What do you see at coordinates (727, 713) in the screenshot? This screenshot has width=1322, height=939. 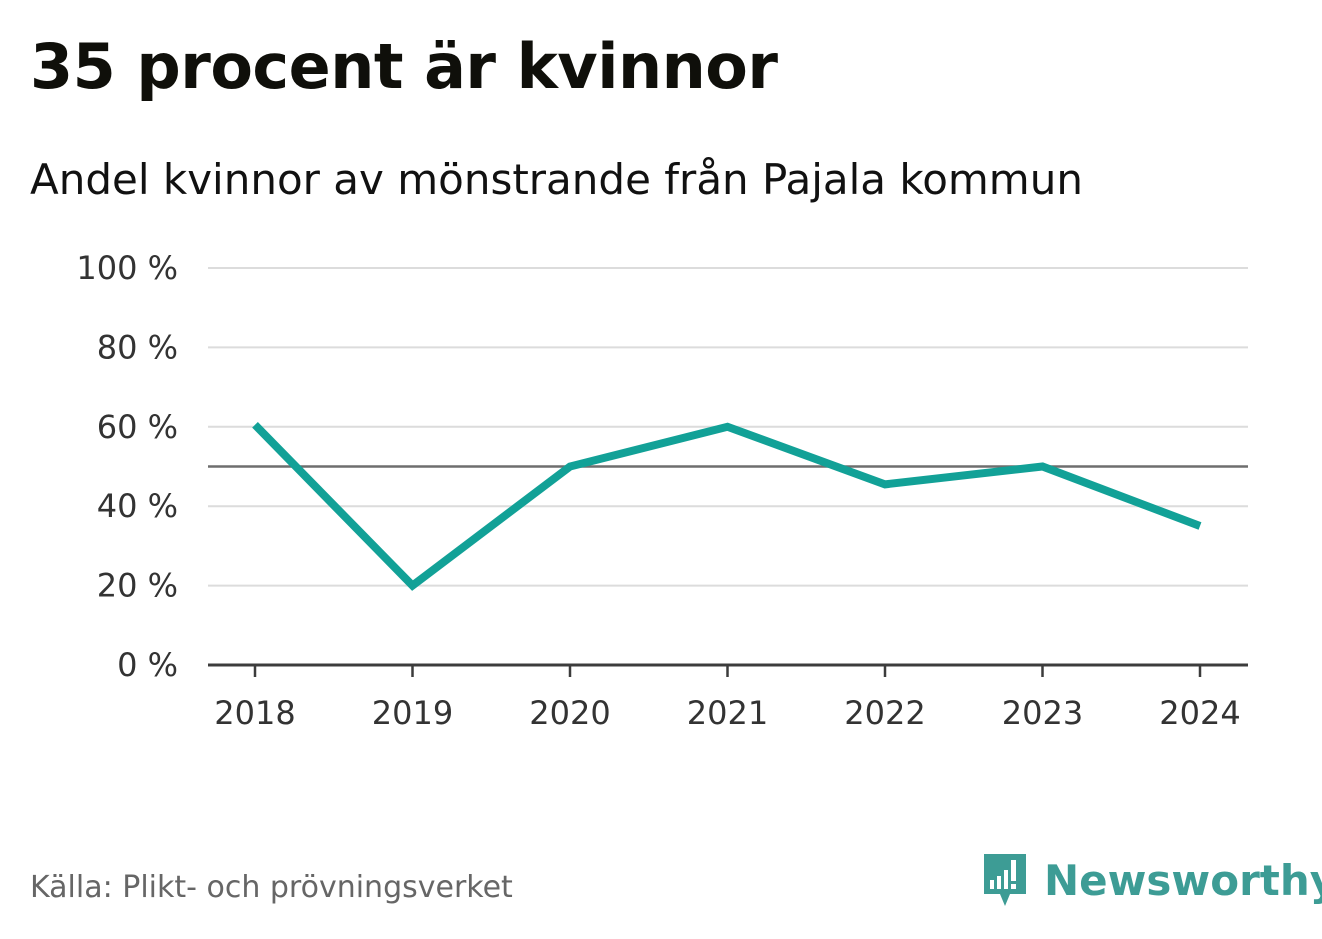 I see `x-tick-label: 2021` at bounding box center [727, 713].